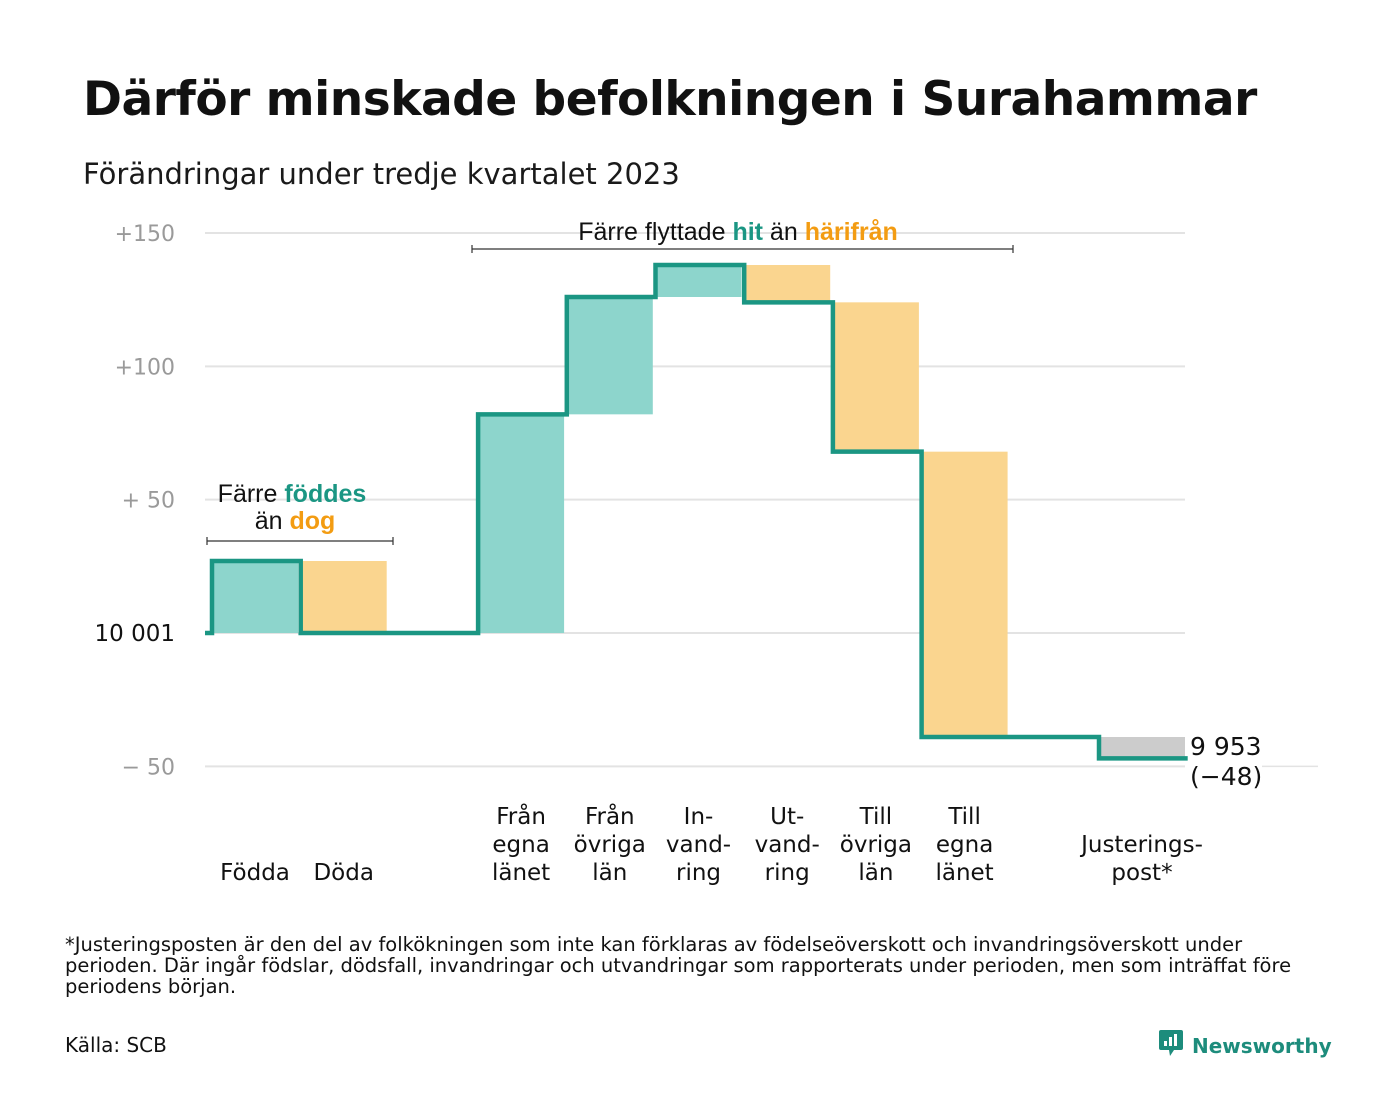 This screenshot has width=1400, height=1120. I want to click on y-tick-label: + 50, so click(148, 501).